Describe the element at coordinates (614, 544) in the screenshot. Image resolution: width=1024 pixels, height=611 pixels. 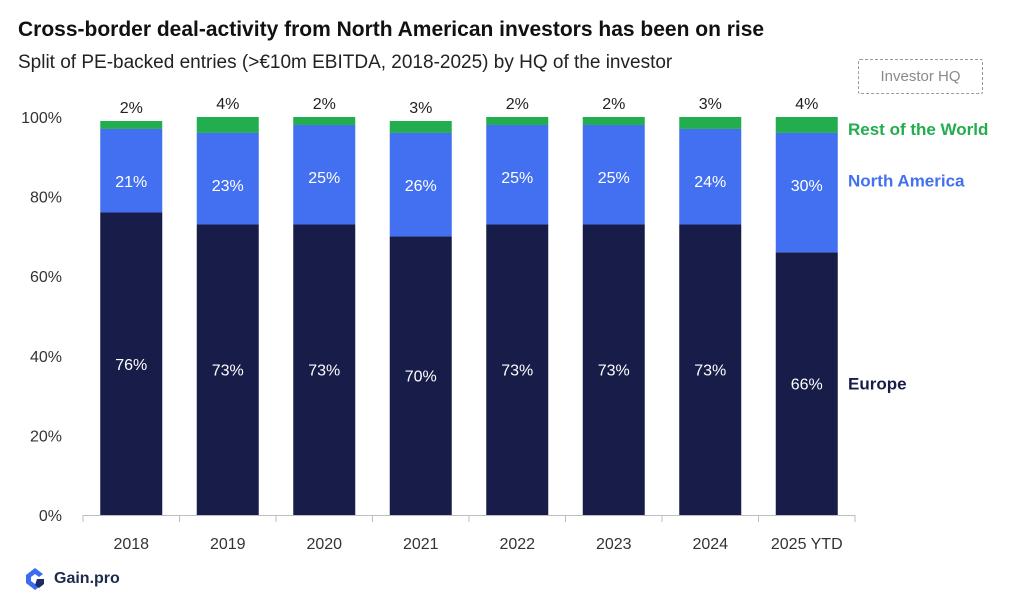
I see `x-tick-label: 2023` at that location.